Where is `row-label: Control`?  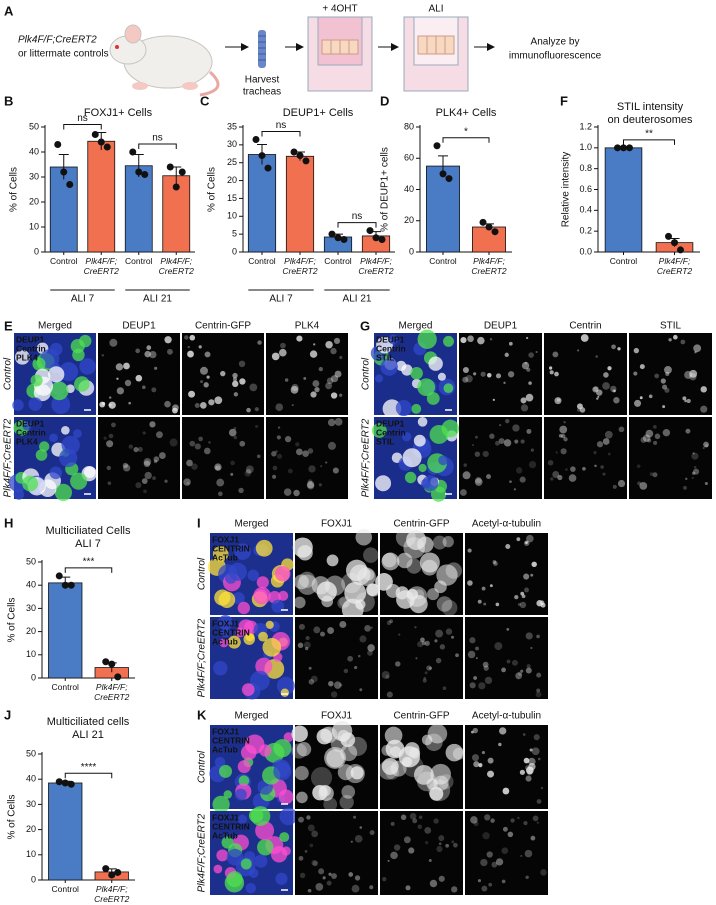 row-label: Control is located at coordinates (202, 573).